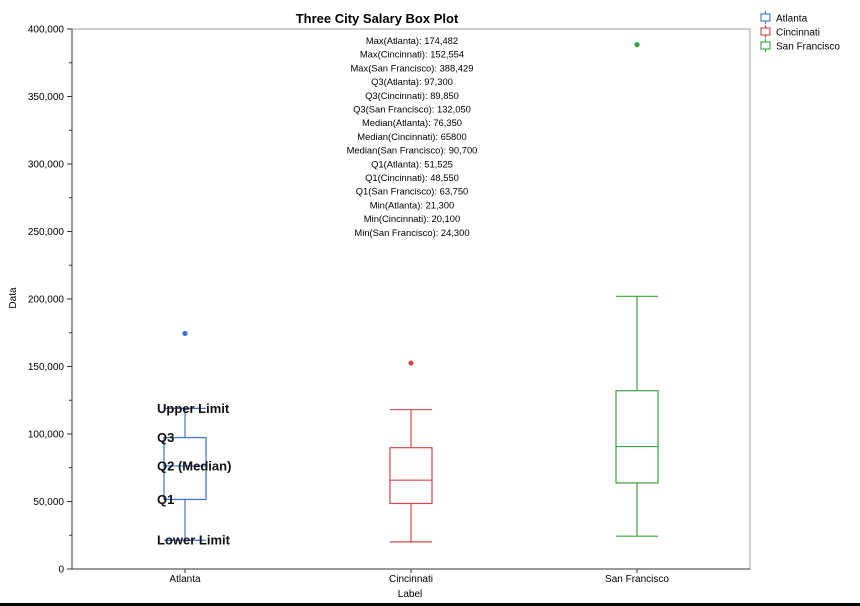 This screenshot has width=860, height=606. Describe the element at coordinates (194, 465) in the screenshot. I see `box-part-label: Q2 (Median)` at that location.